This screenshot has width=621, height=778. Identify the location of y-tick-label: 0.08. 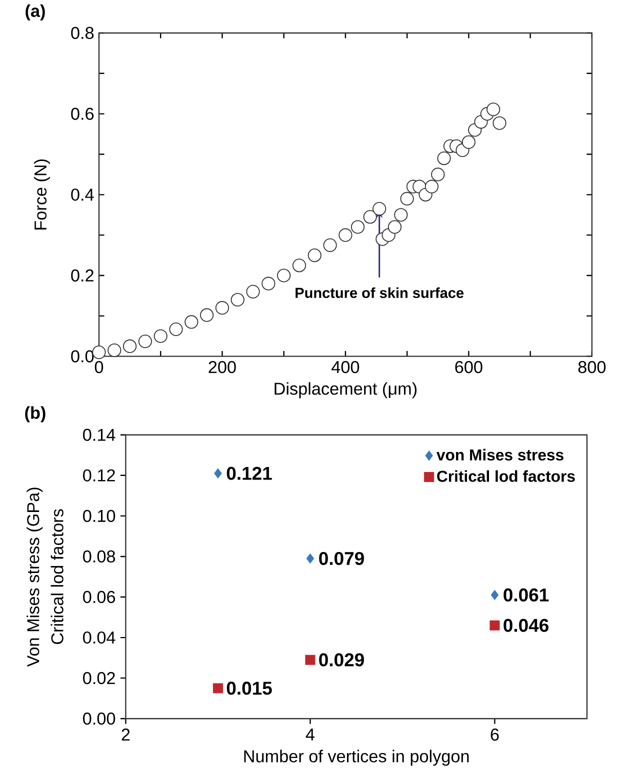
(99, 556).